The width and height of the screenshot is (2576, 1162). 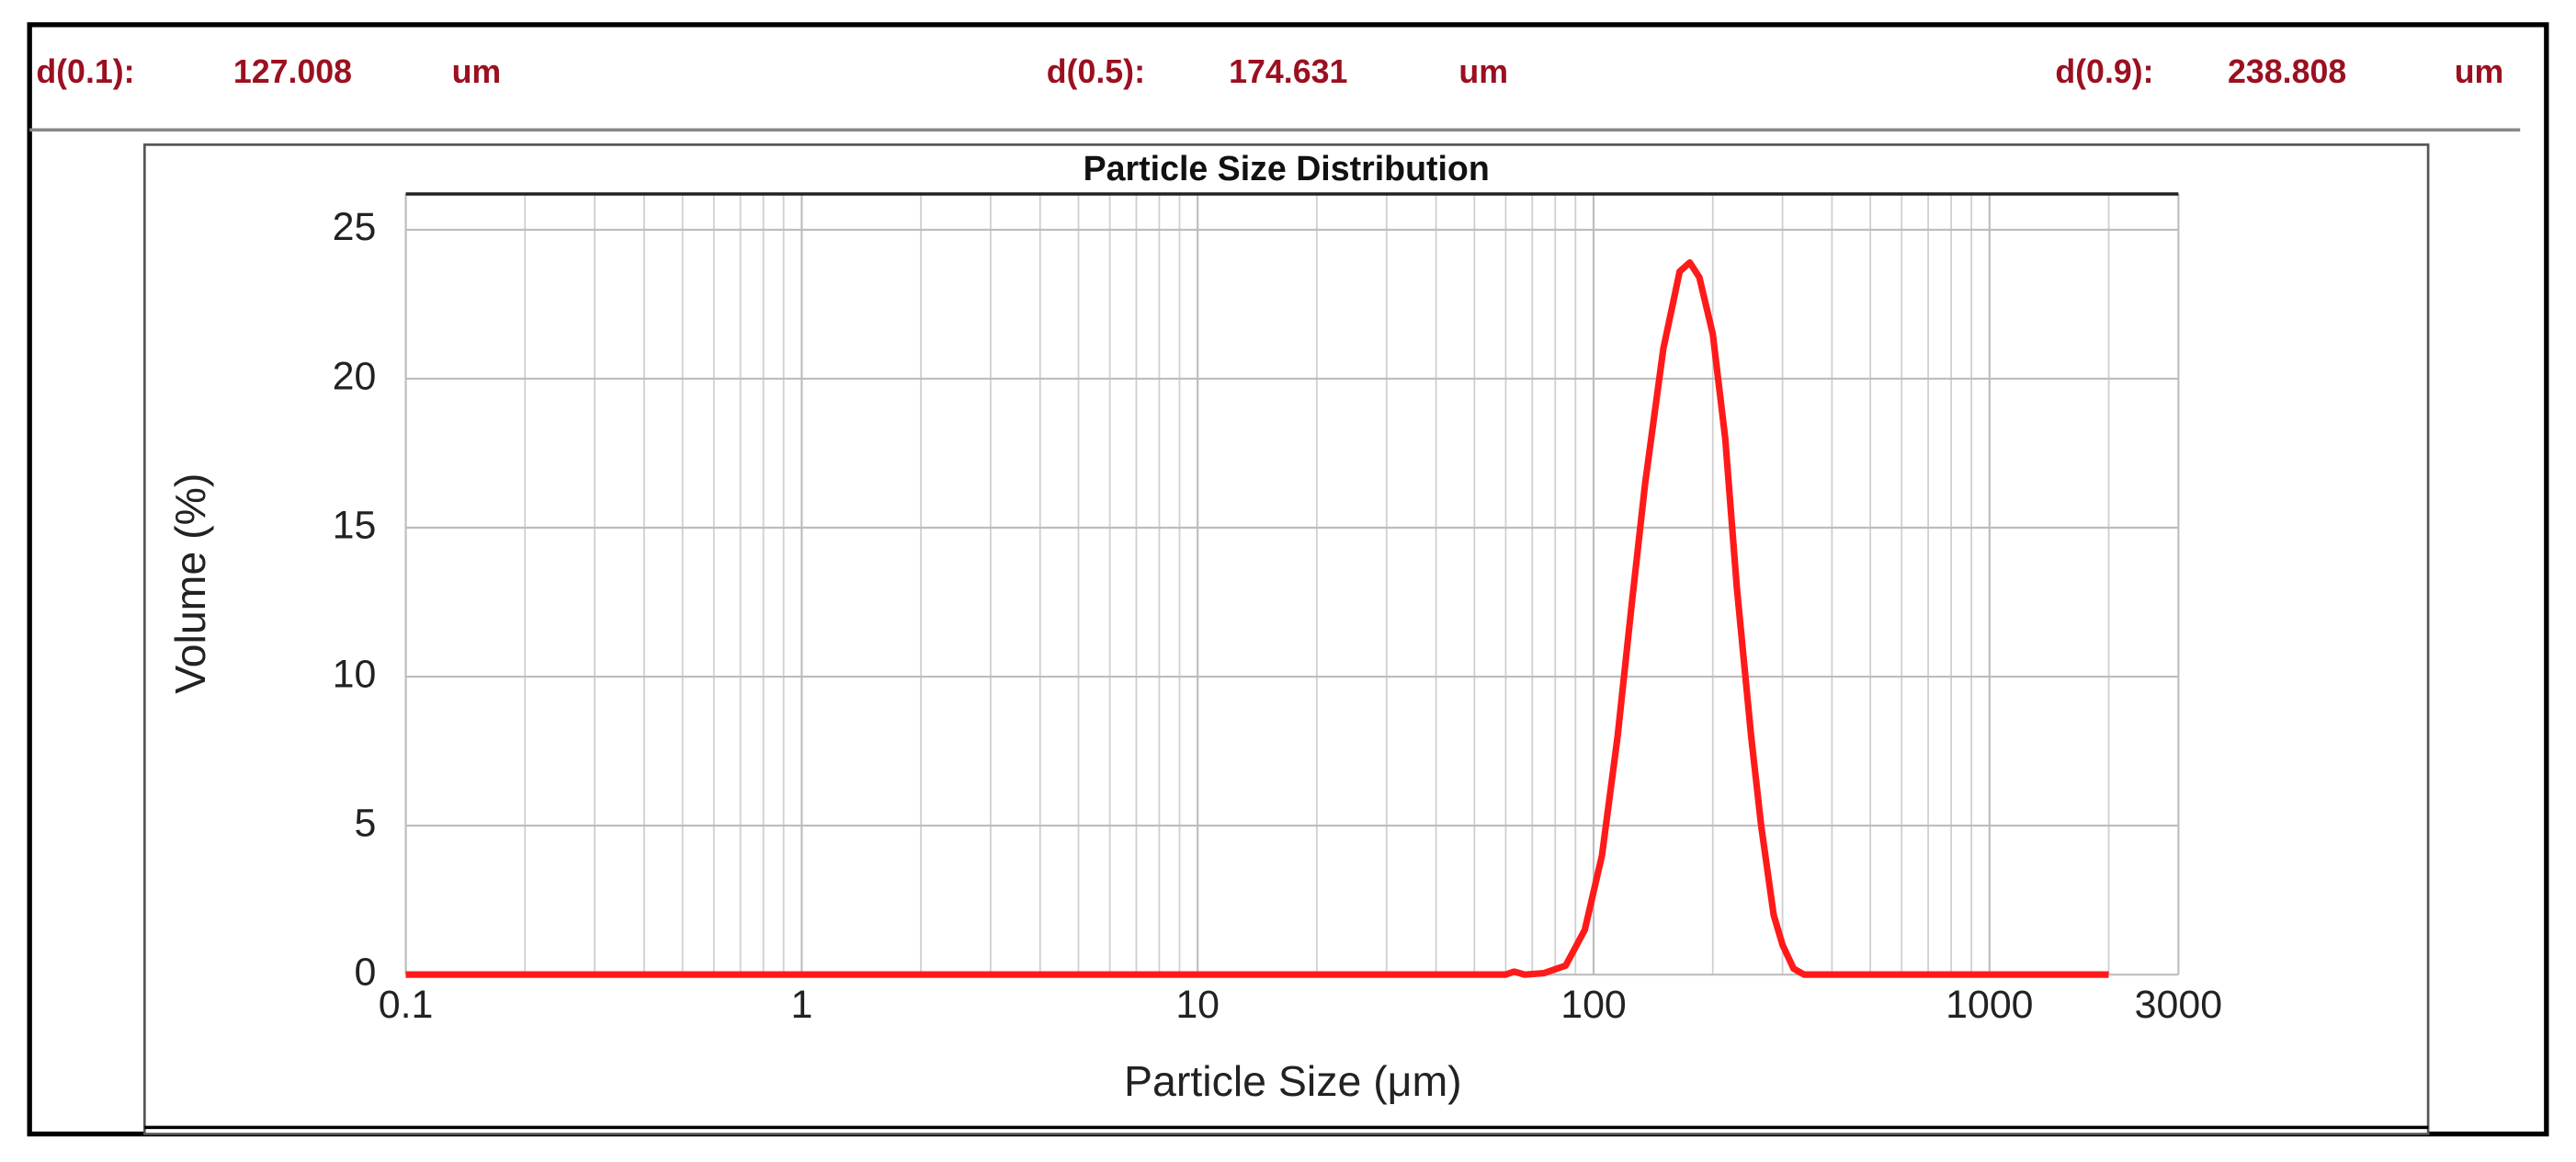 What do you see at coordinates (406, 1005) in the screenshot?
I see `x-tick-label: 0.1` at bounding box center [406, 1005].